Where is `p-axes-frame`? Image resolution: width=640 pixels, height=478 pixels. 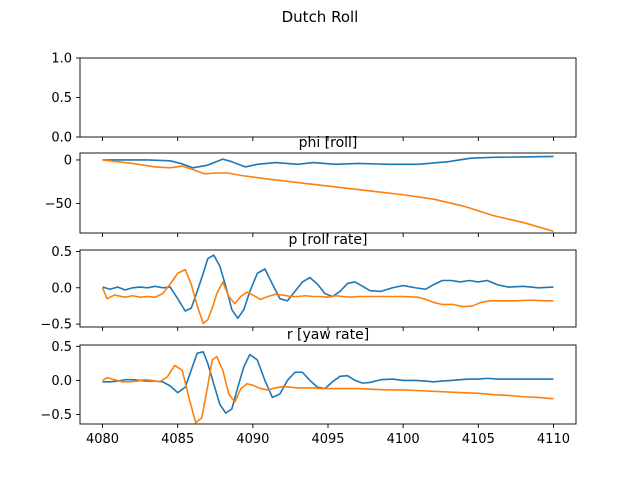
p-axes-frame is located at coordinates (328, 288).